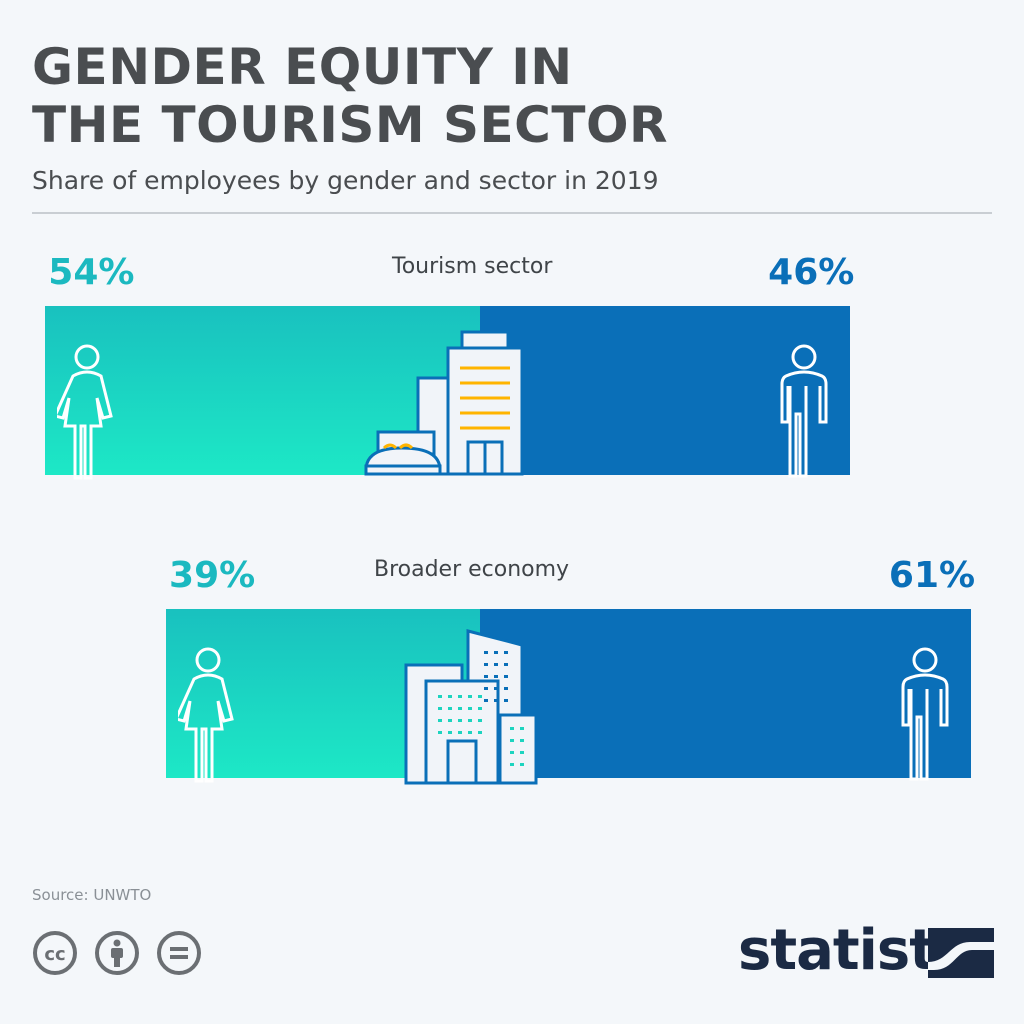 The height and width of the screenshot is (1024, 1024). I want to click on label-women-pct: 39%, so click(212, 575).